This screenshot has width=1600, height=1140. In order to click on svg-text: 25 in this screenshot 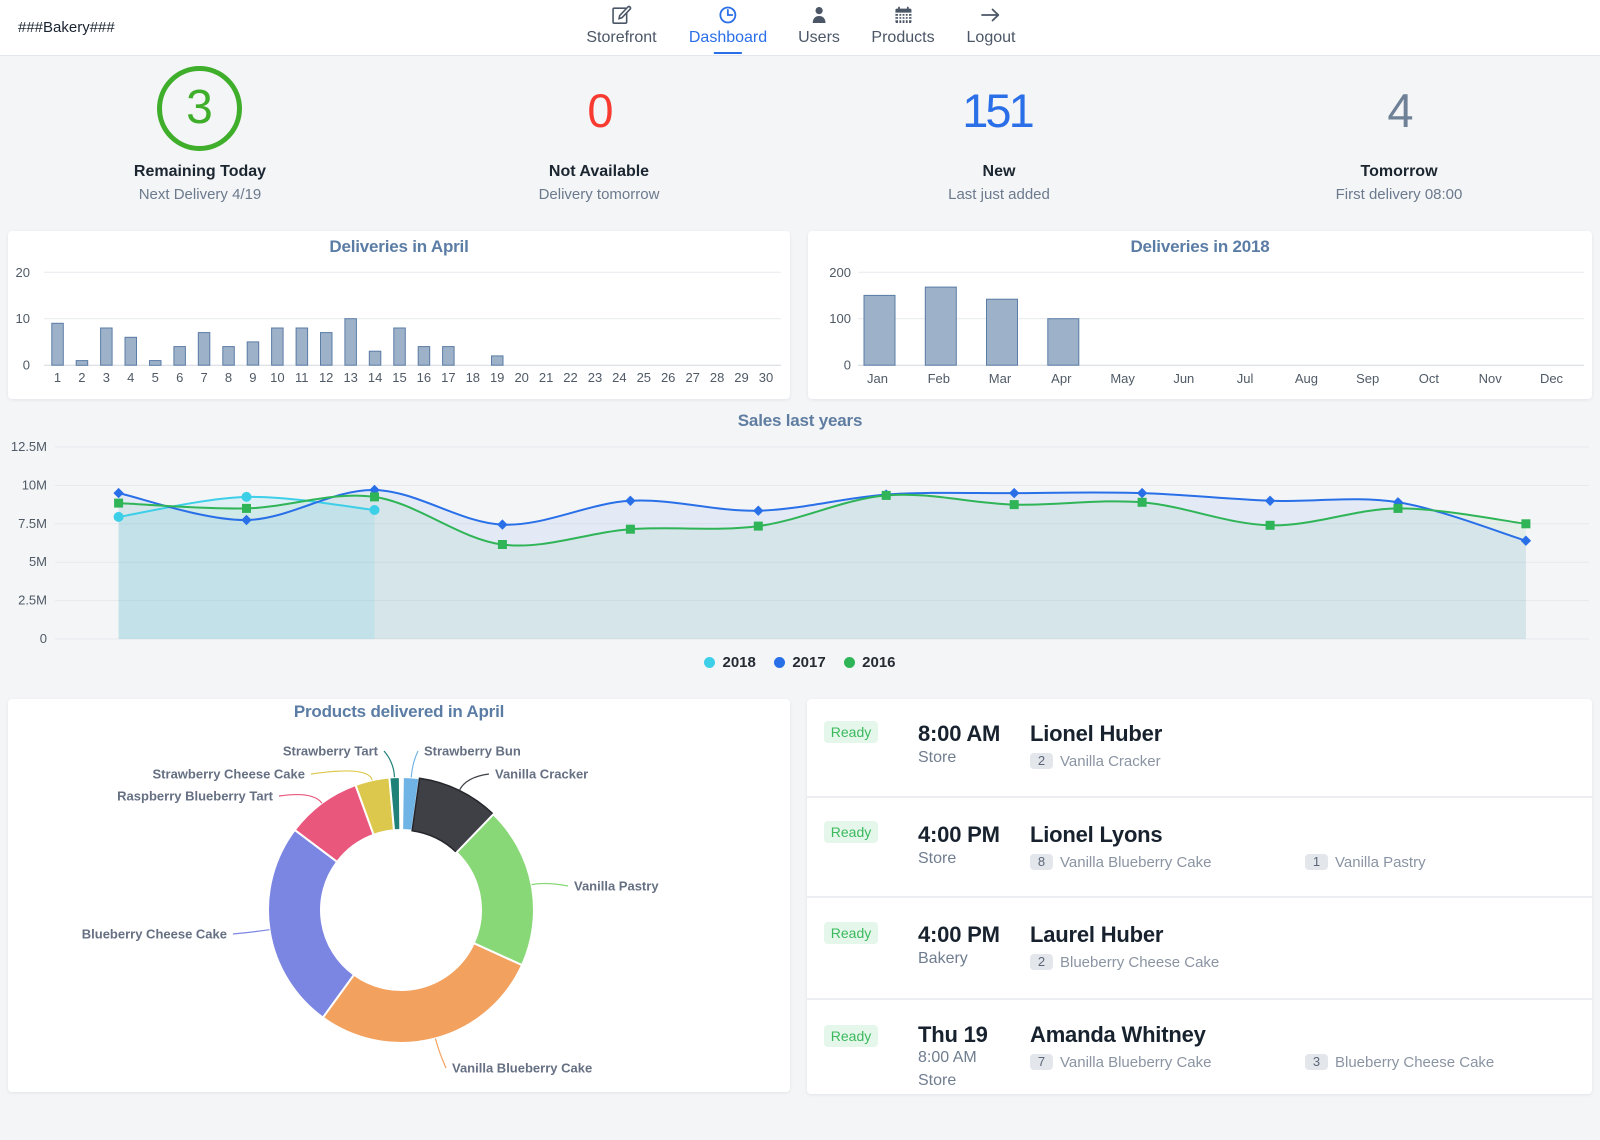, I will do `click(644, 377)`.